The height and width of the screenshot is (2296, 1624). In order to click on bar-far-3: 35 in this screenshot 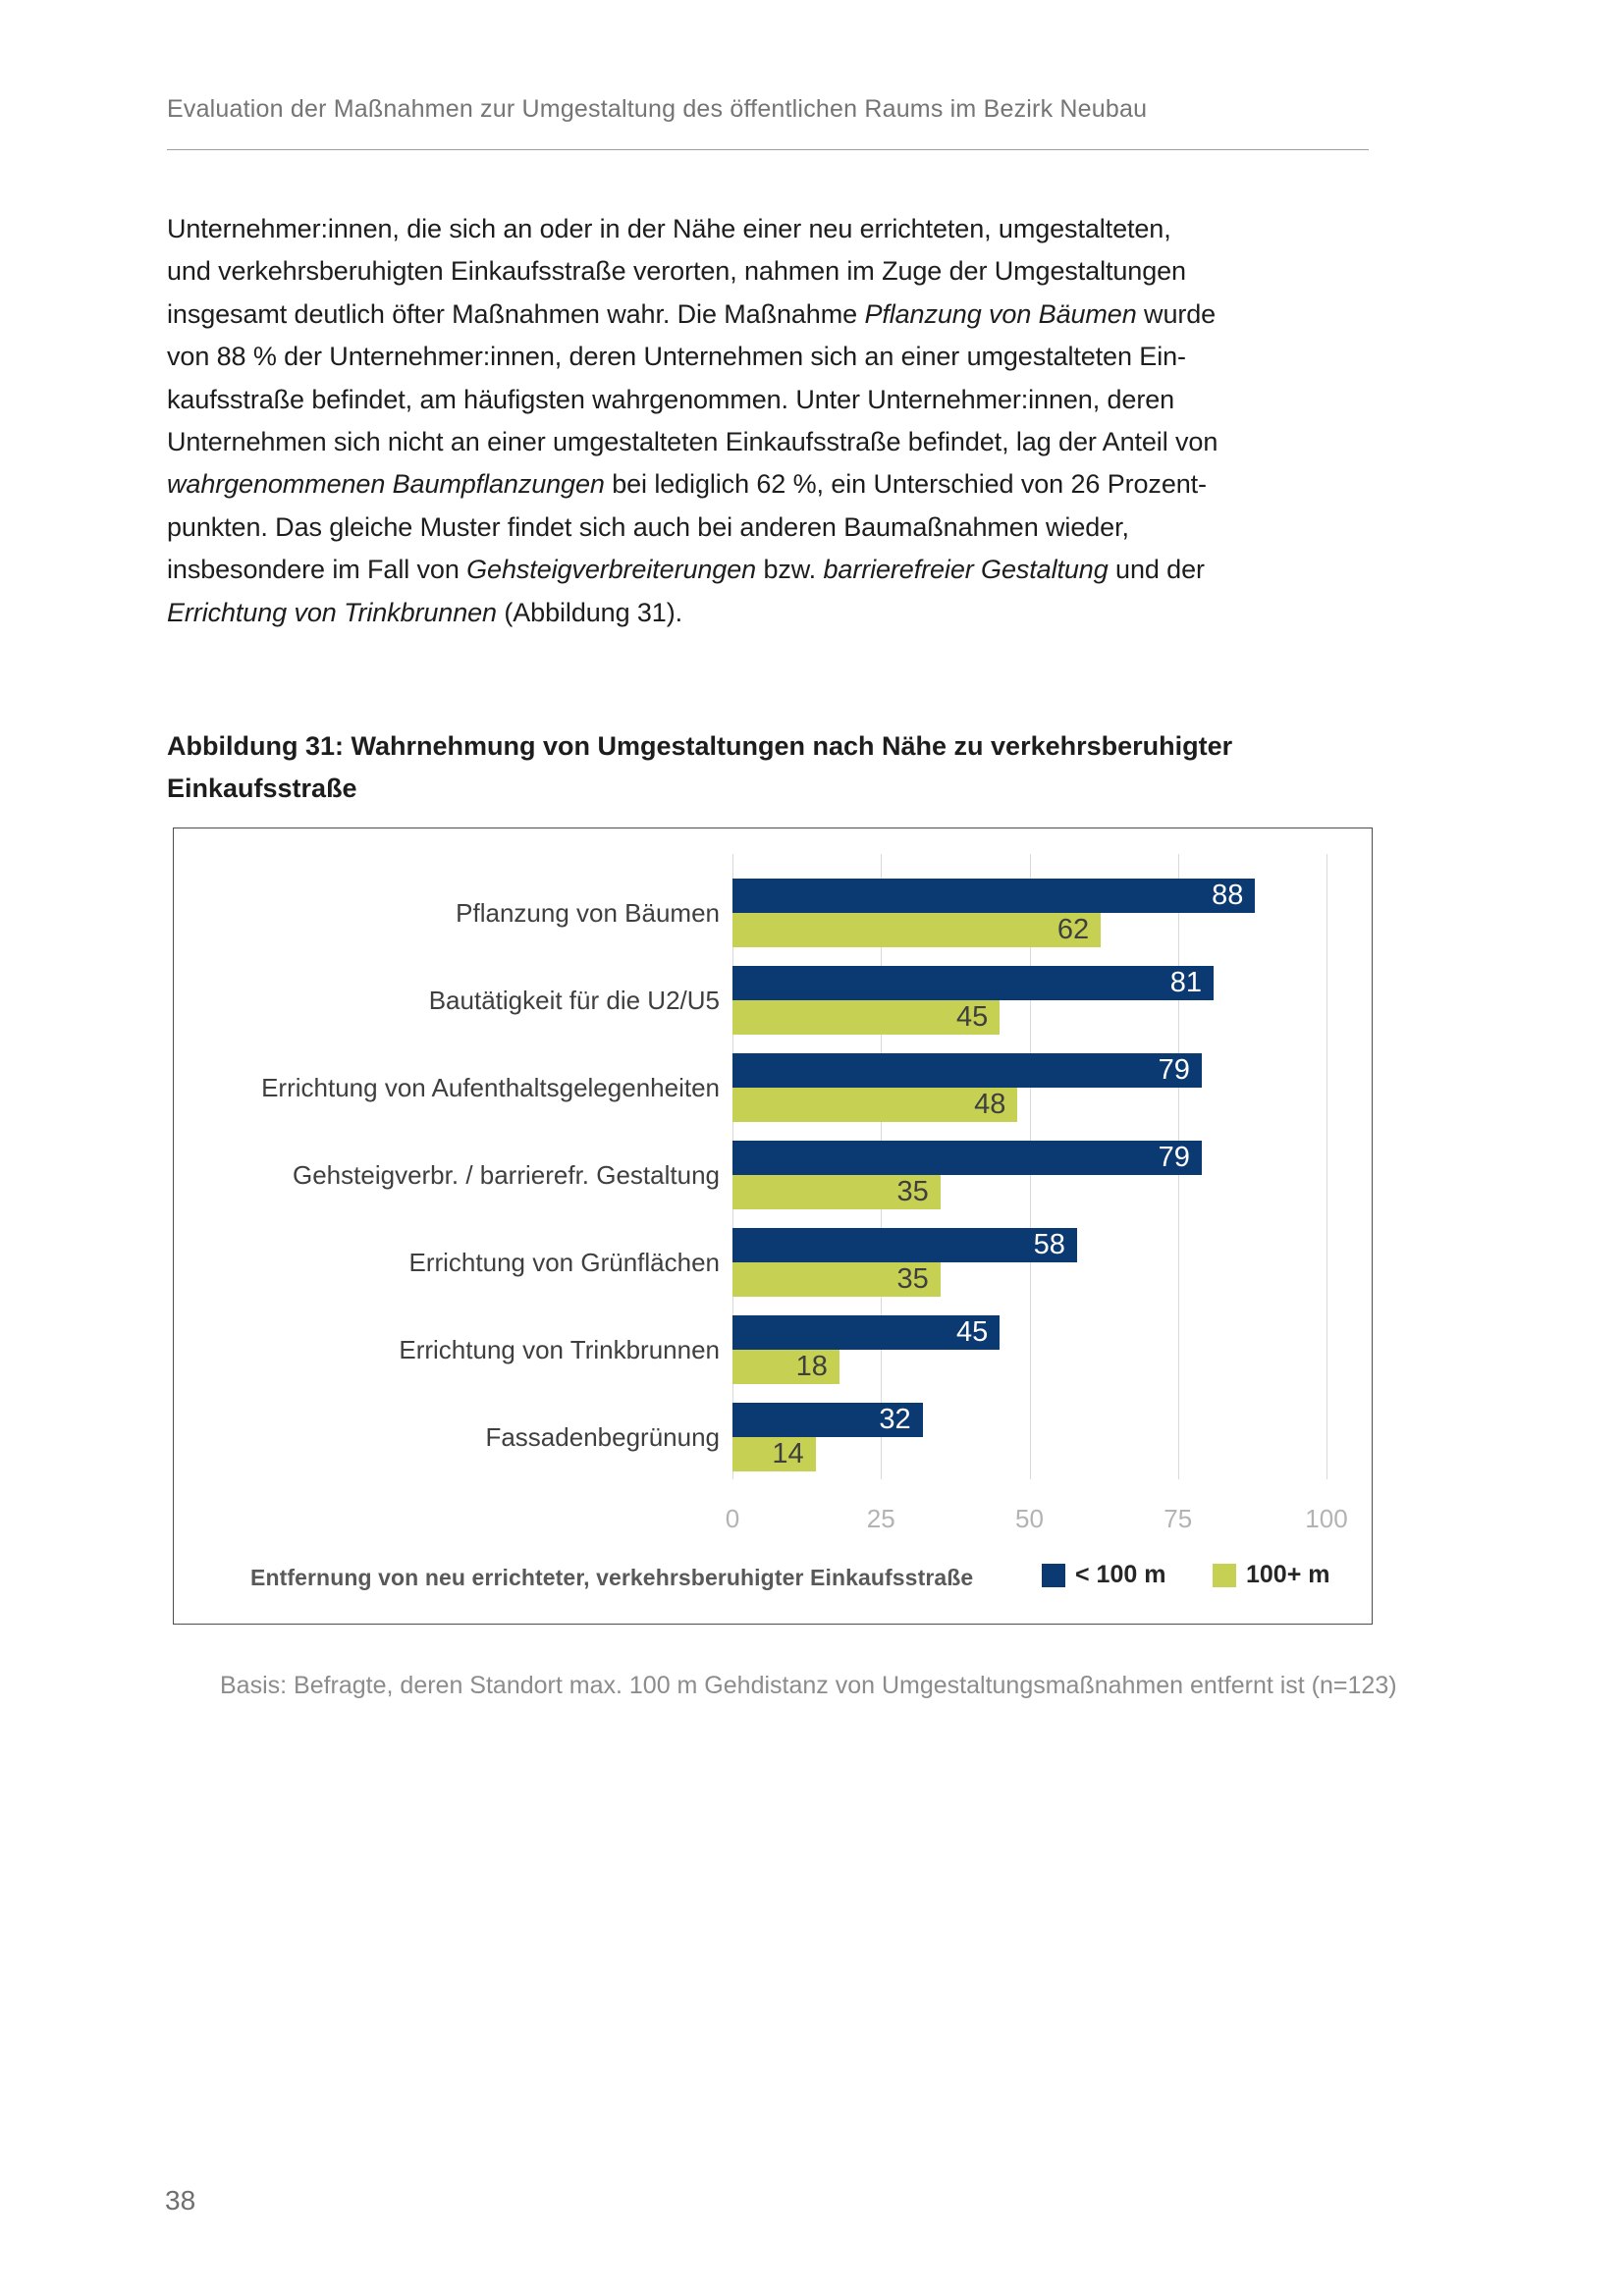, I will do `click(836, 1192)`.